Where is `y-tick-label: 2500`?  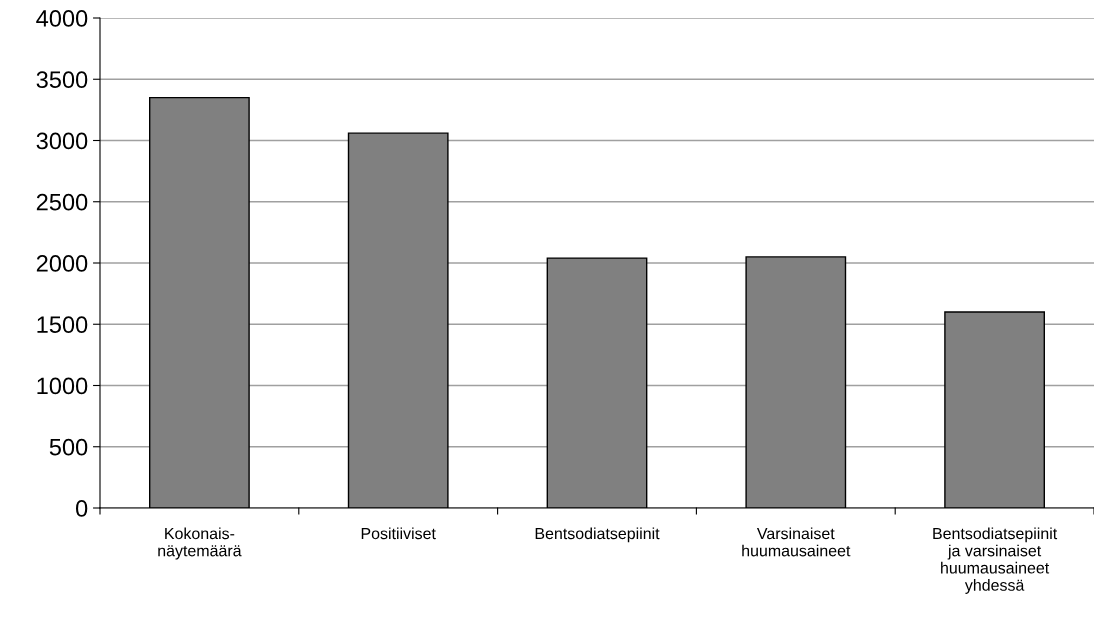
y-tick-label: 2500 is located at coordinates (62, 202).